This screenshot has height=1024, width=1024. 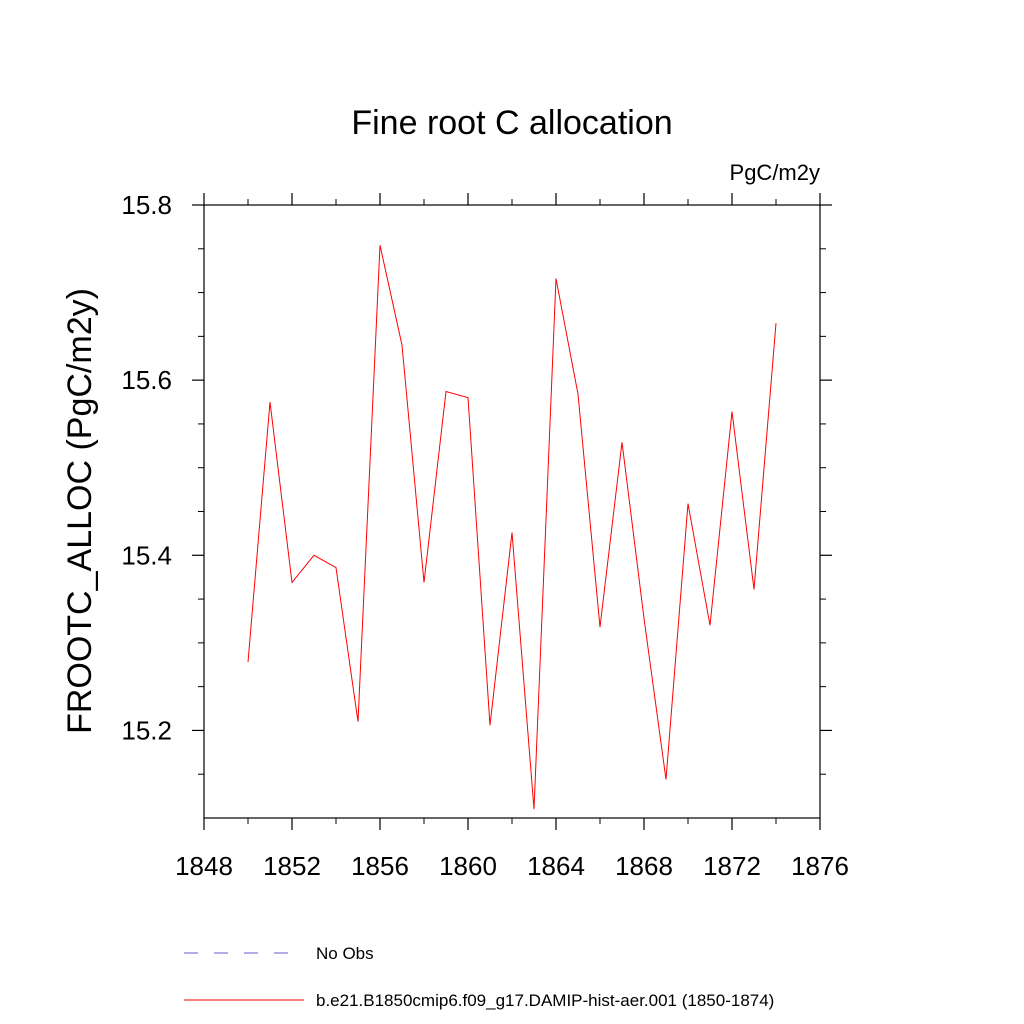 I want to click on y-tick-label: 15.6, so click(x=146, y=380).